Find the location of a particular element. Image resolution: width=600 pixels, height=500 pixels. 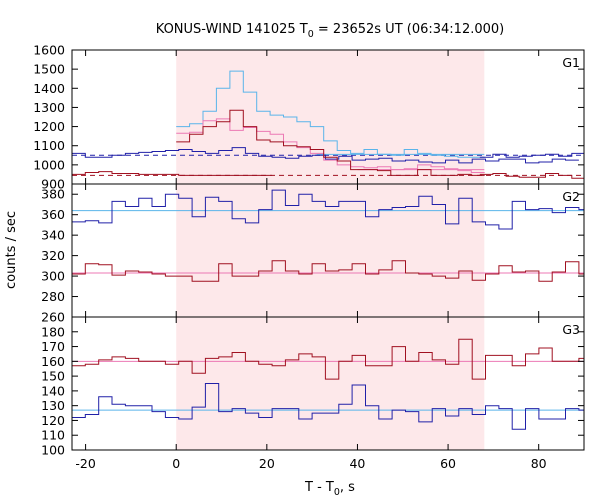

y-tick-label: 130 is located at coordinates (53, 405).